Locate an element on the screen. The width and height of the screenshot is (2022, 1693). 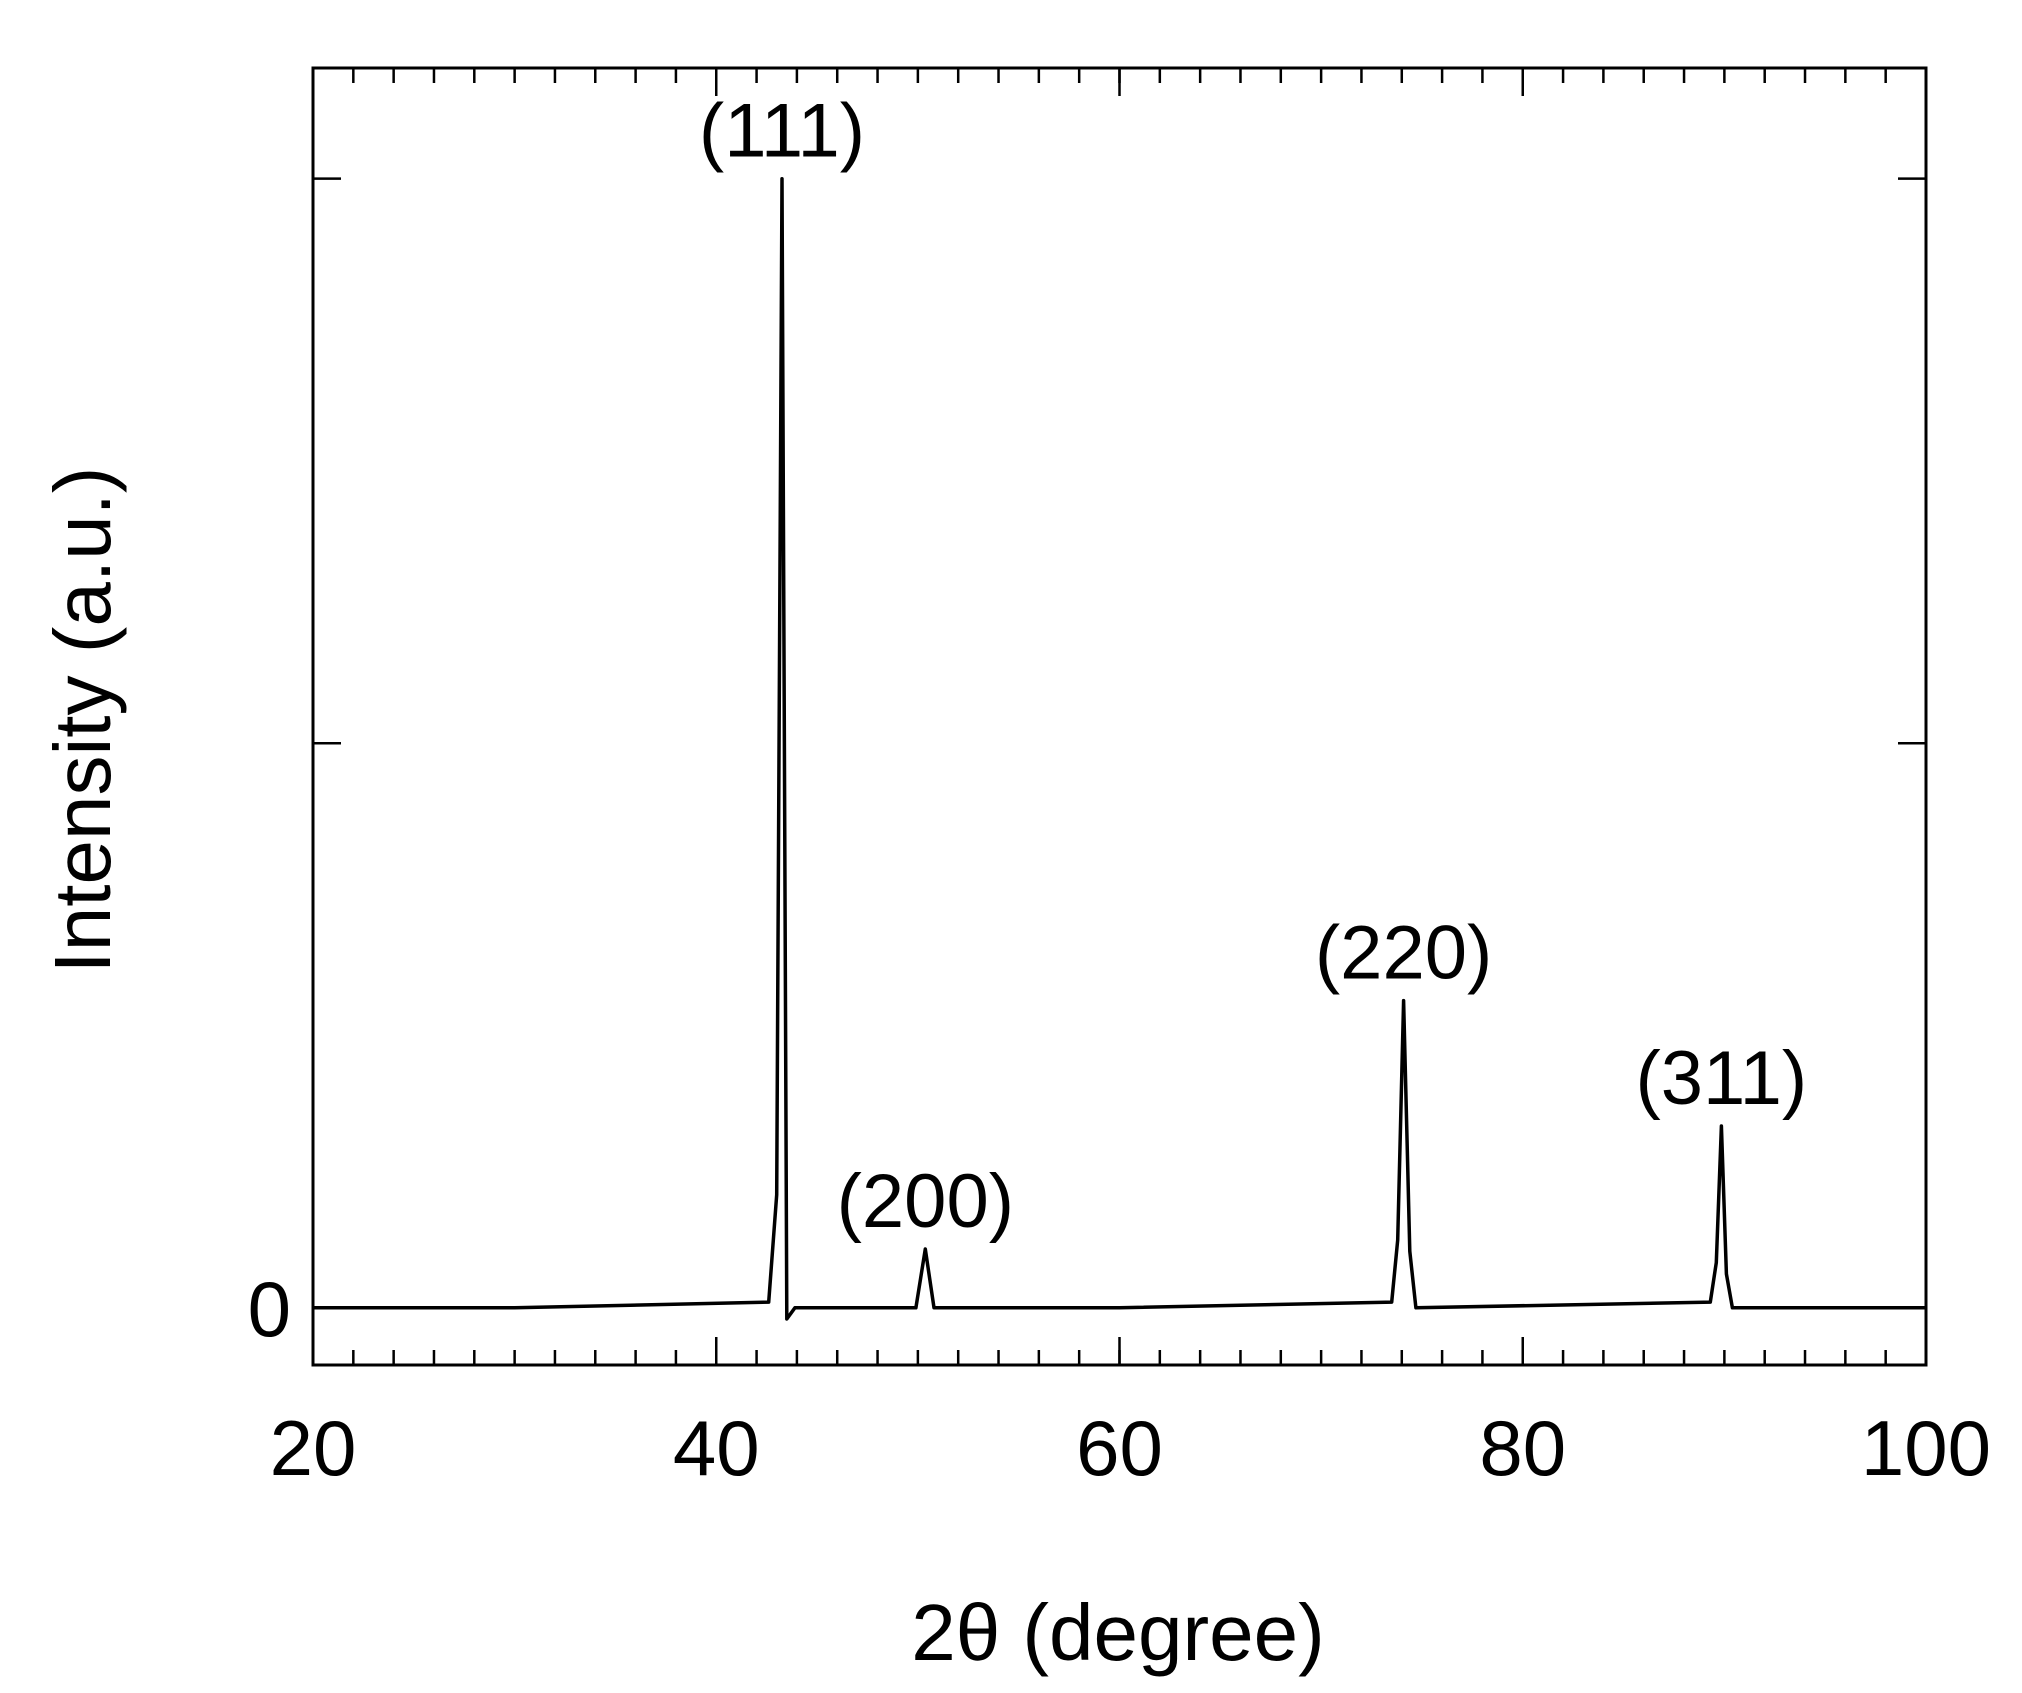
x-tick-label: 80 is located at coordinates (1522, 1448).